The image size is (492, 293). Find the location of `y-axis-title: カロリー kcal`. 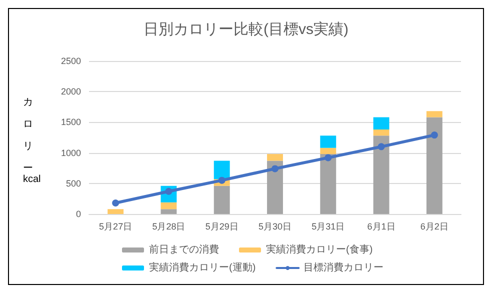

y-axis-title: カロリー kcal is located at coordinates (32, 141).